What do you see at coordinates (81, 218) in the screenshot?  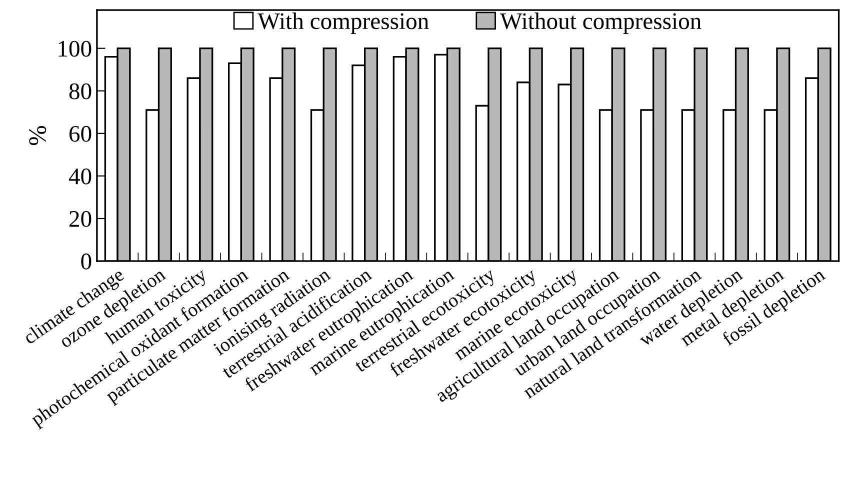 I see `y-tick-label: 20` at bounding box center [81, 218].